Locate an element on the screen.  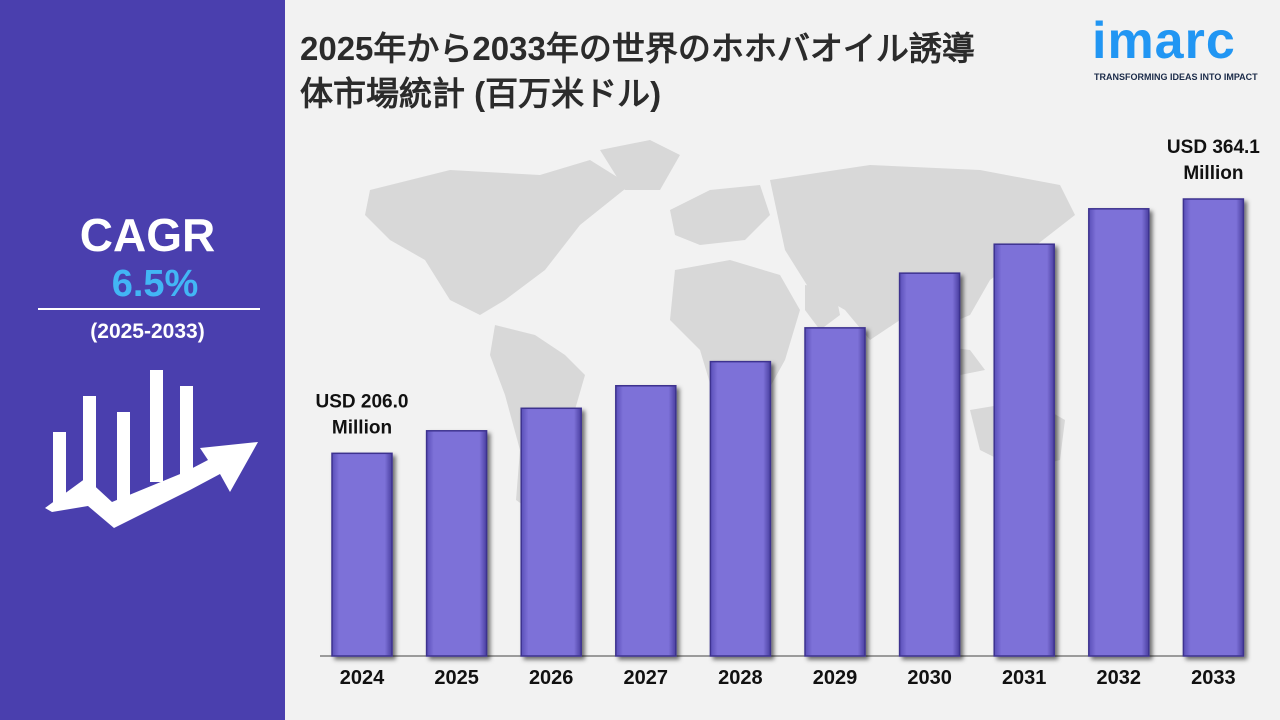
logo-tagline: TRANSFORMING IDEAS INTO IMPACT is located at coordinates (1176, 77).